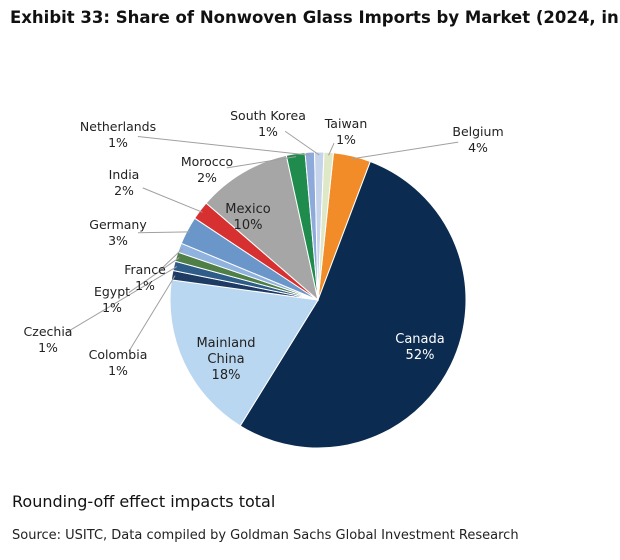 This screenshot has width=620, height=560. I want to click on value-label: 10%, so click(248, 225).